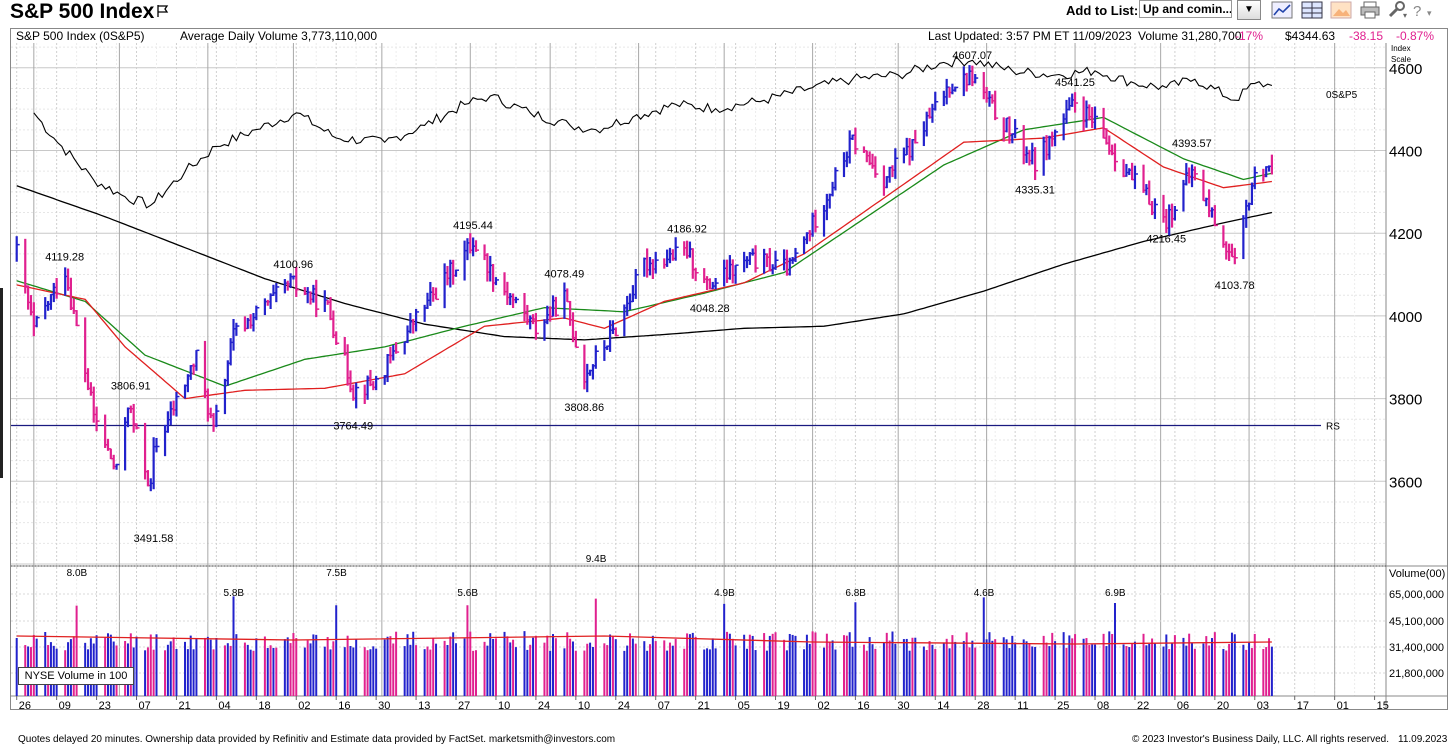 This screenshot has width=1456, height=753. I want to click on footer-date: 11.09.2023, so click(1423, 739).